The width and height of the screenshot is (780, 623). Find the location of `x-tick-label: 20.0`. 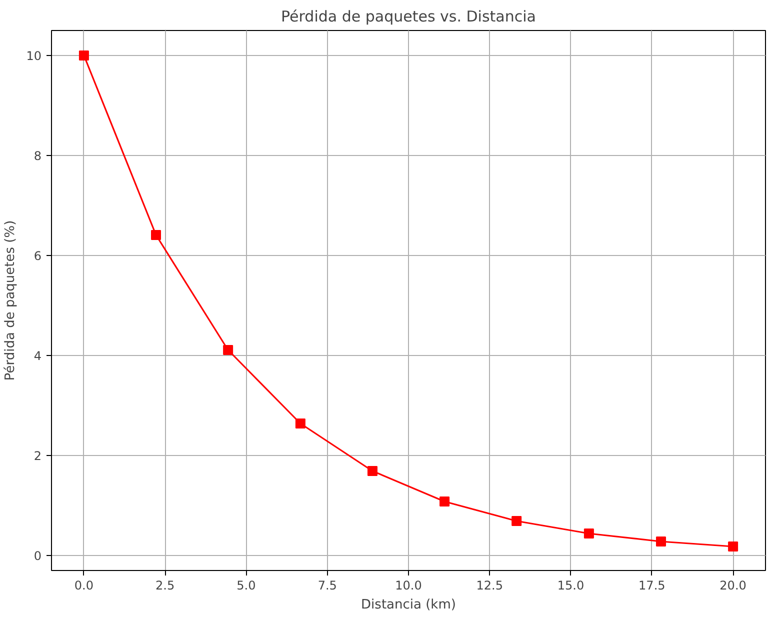

x-tick-label: 20.0 is located at coordinates (733, 585).